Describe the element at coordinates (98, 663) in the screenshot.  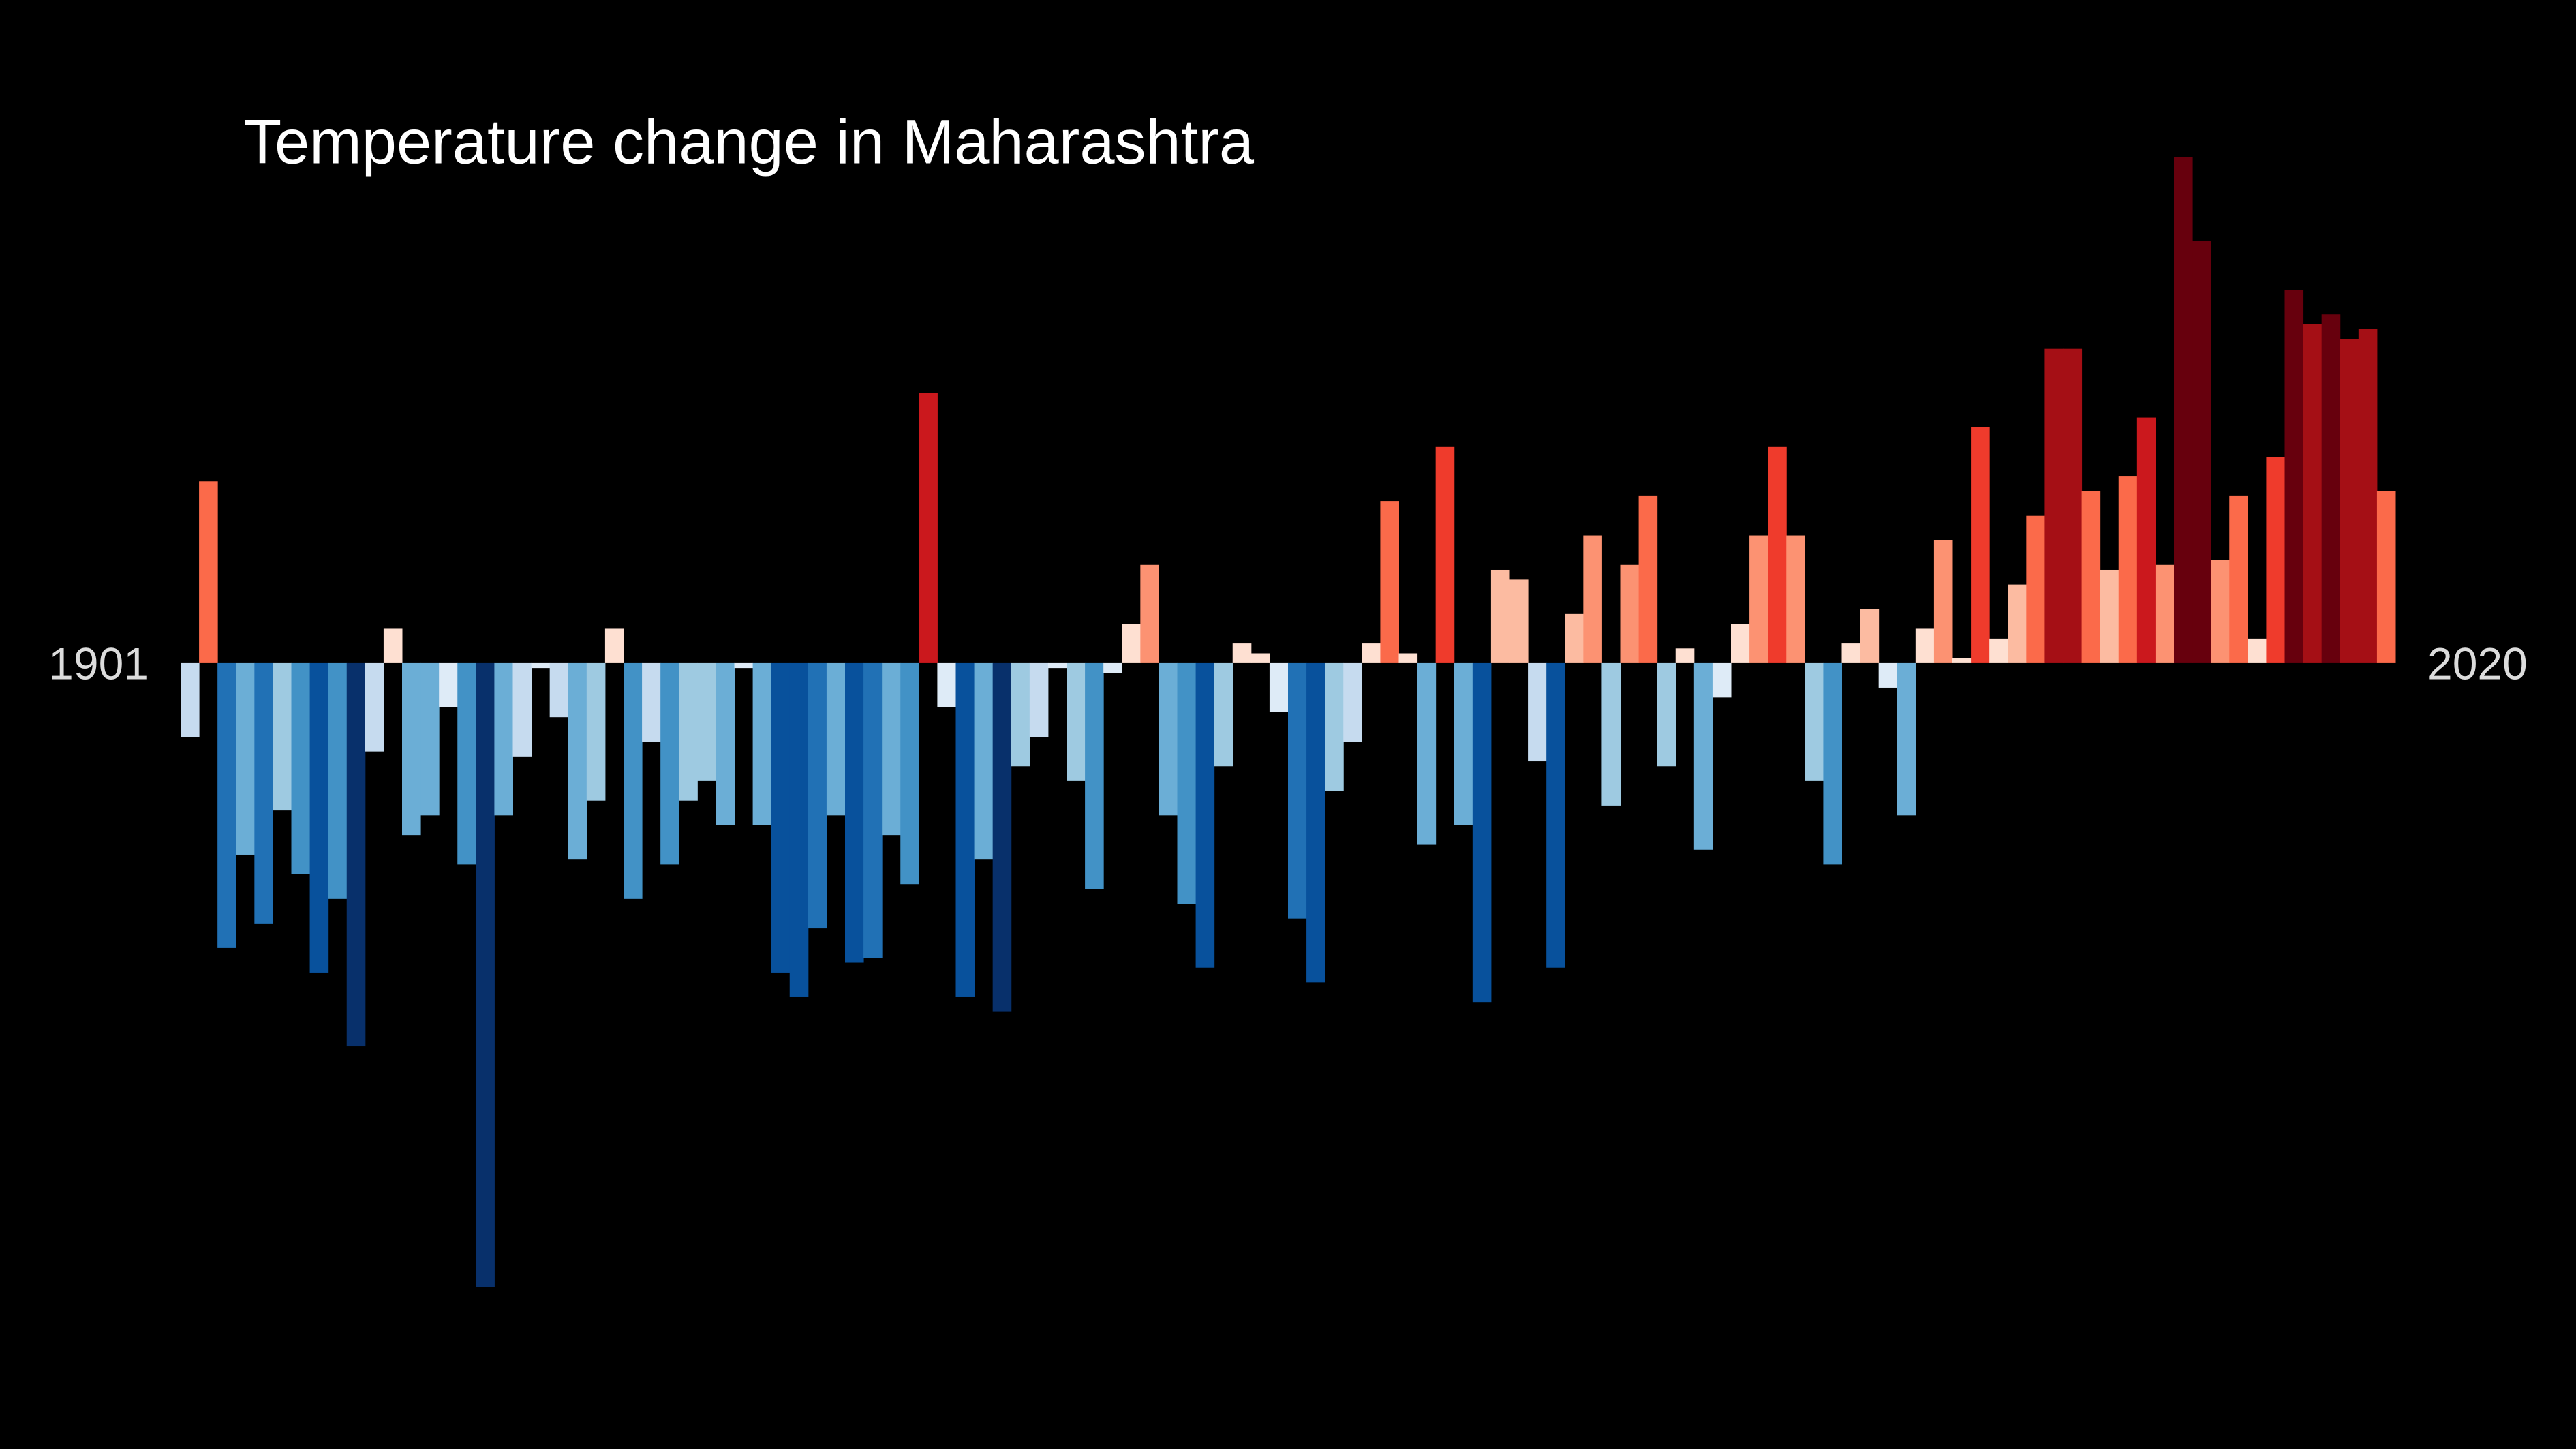
I see `x-tick-label: 1901` at that location.